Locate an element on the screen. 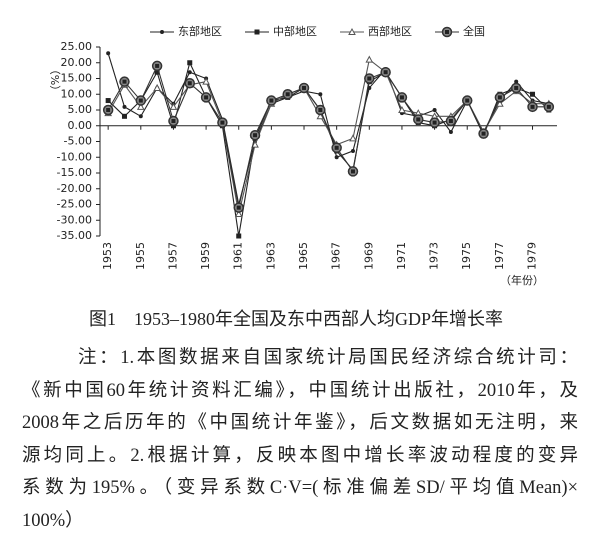 The image size is (592, 555). x-tick-label: 1967 is located at coordinates (336, 256).